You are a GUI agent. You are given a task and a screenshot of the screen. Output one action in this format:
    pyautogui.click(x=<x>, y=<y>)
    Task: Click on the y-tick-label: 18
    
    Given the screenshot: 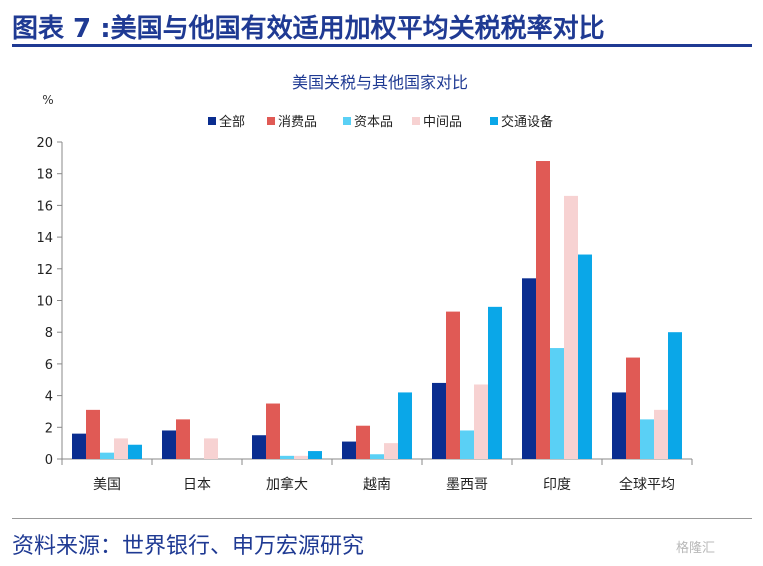 What is the action you would take?
    pyautogui.click(x=44, y=175)
    